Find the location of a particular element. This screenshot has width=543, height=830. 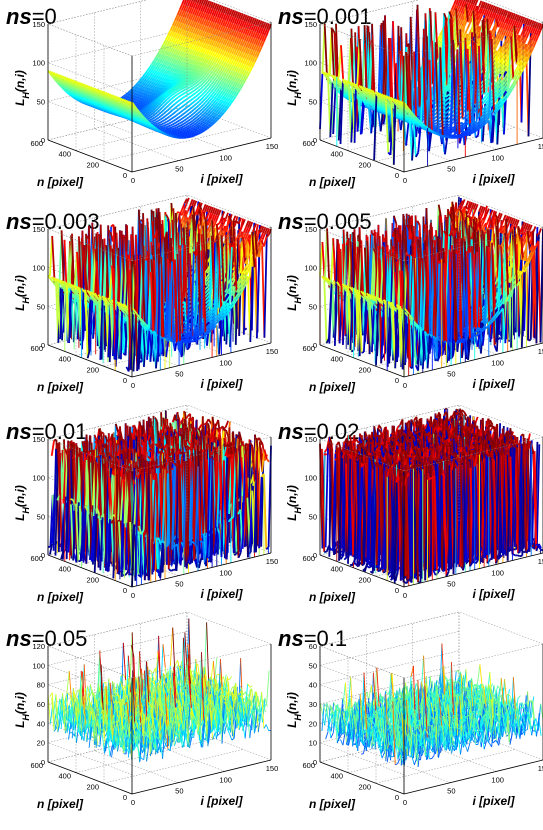

box-edge is located at coordinates (90, 40).